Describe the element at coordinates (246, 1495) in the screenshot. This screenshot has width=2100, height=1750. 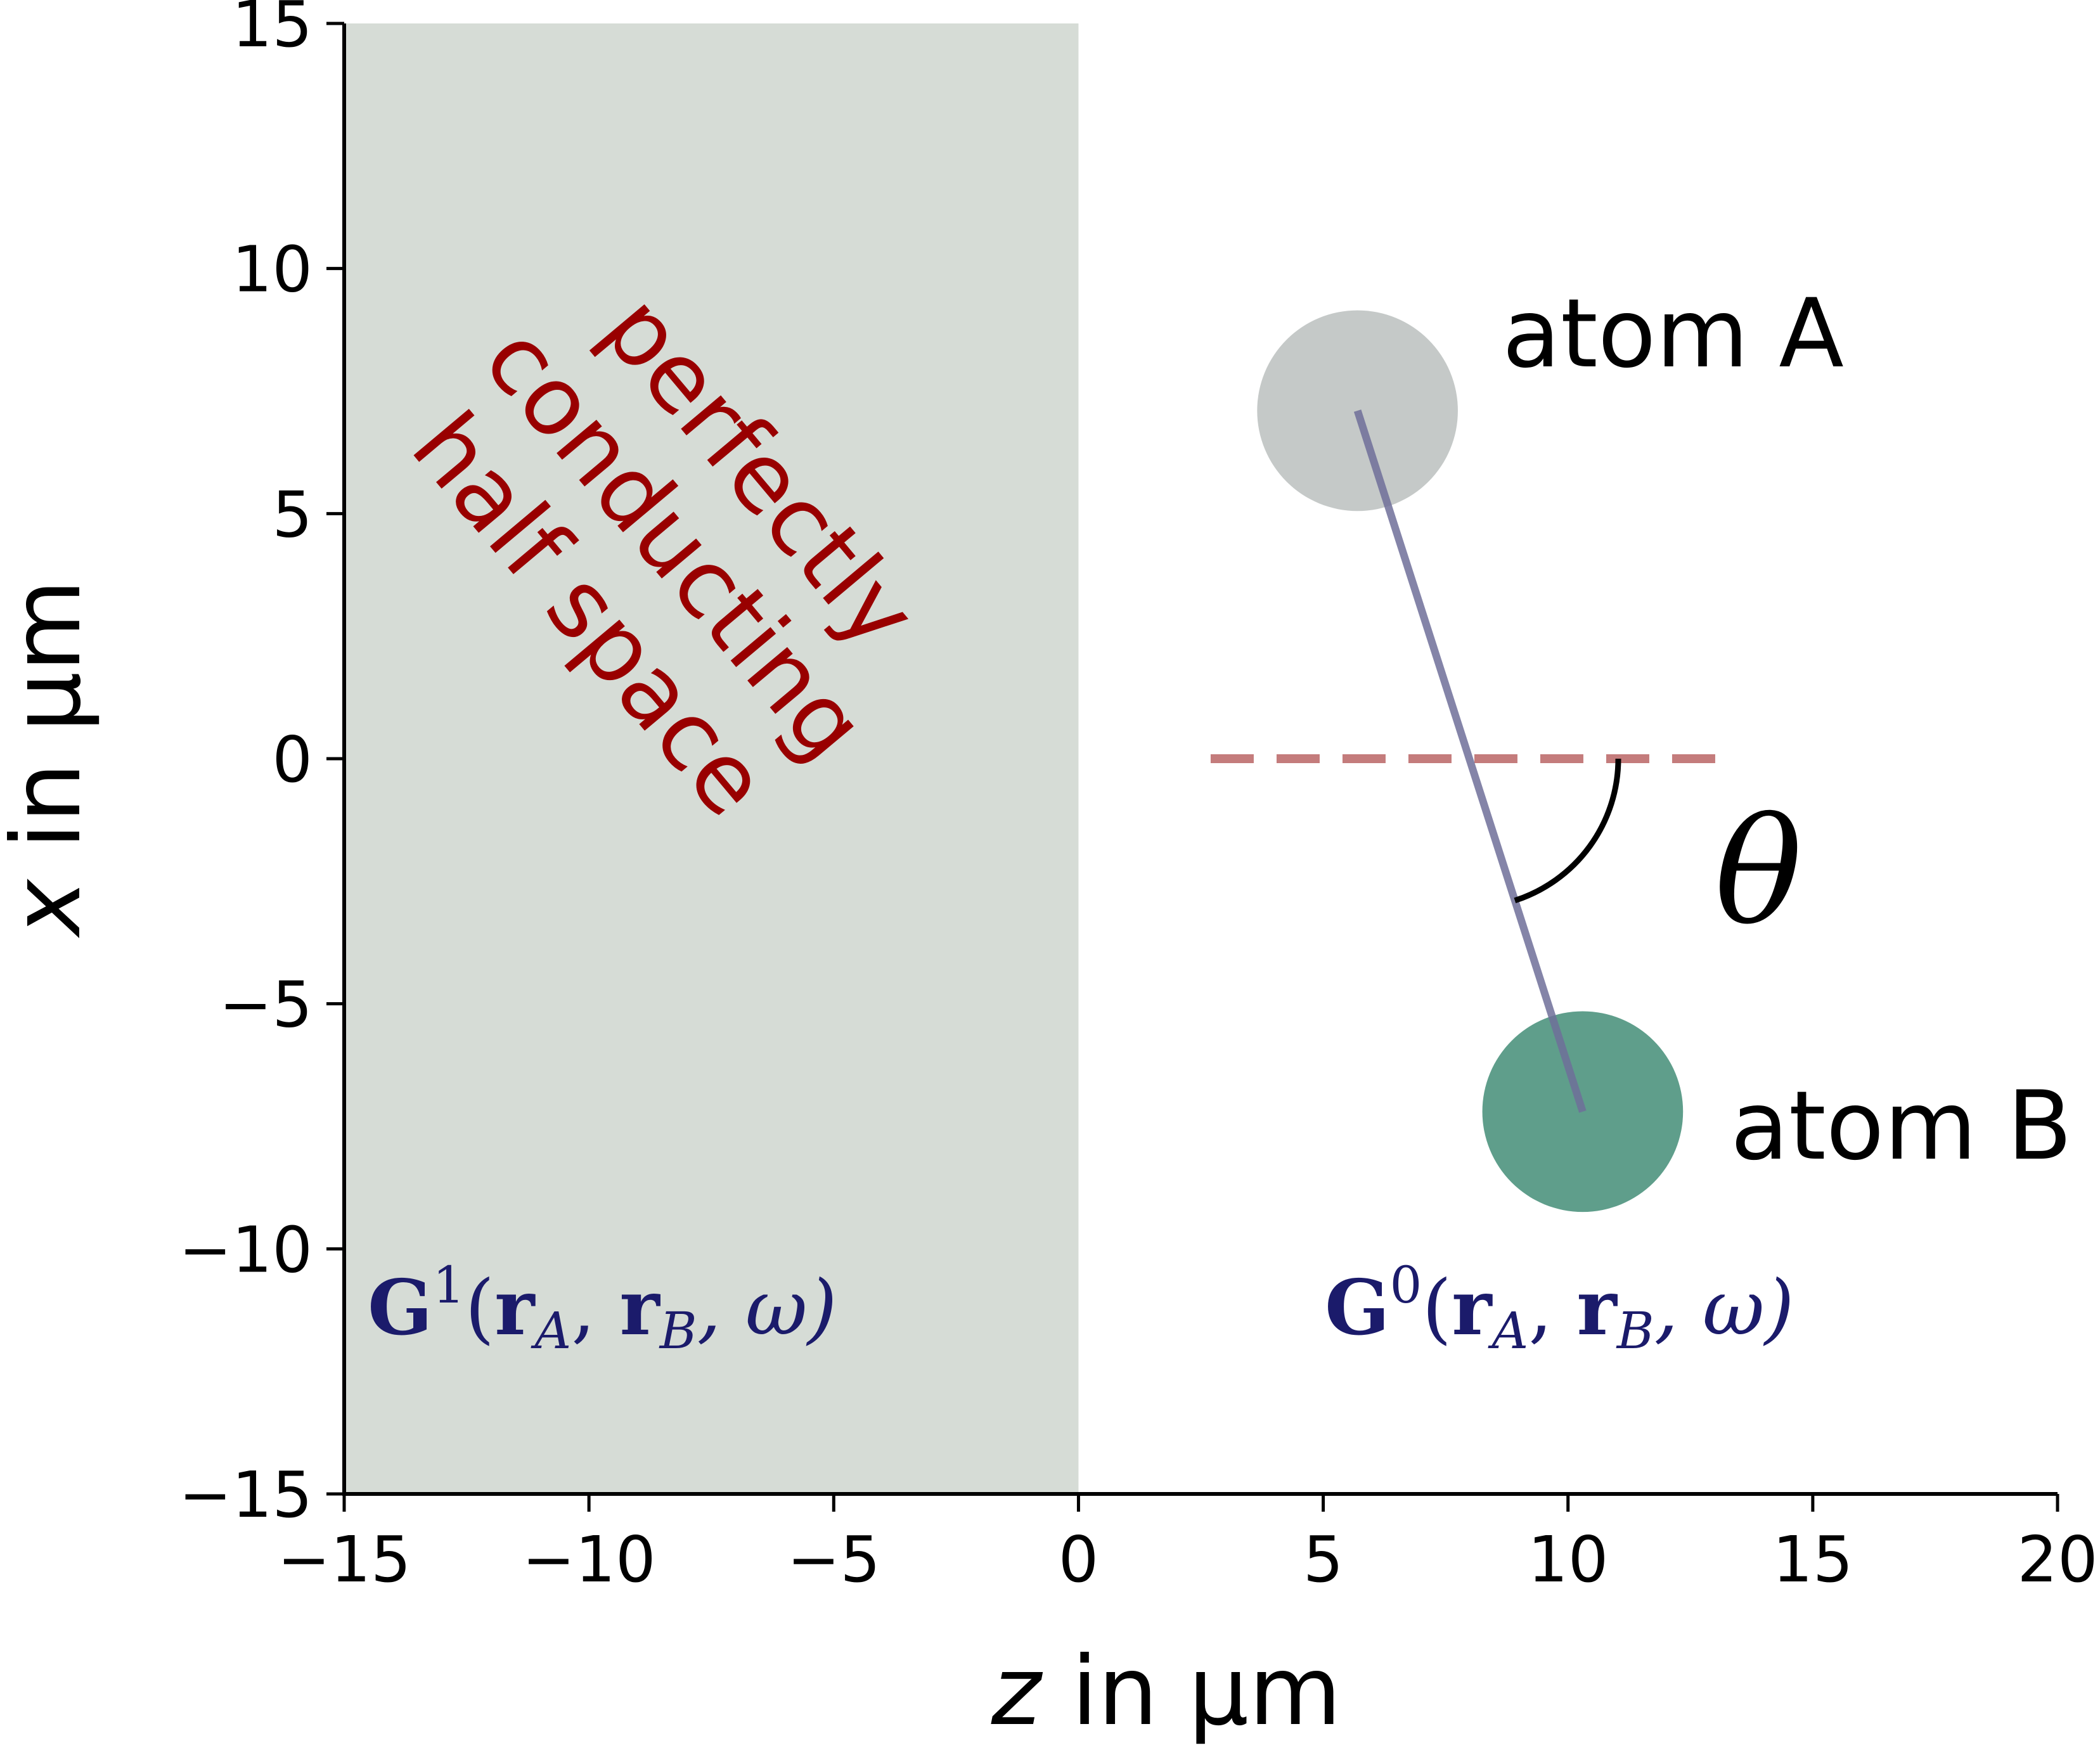
I see `y-tick-label: −15` at that location.